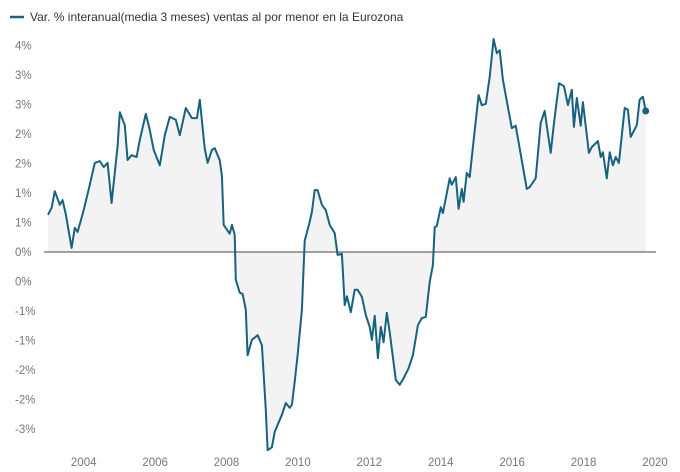 This screenshot has height=472, width=680. What do you see at coordinates (23, 47) in the screenshot?
I see `y-tick-label: 4%` at bounding box center [23, 47].